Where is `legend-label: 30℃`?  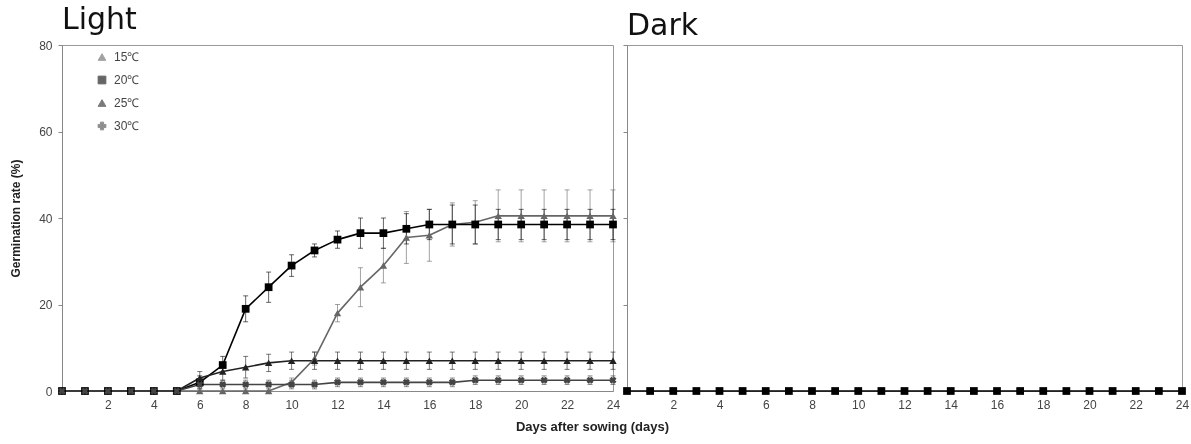 legend-label: 30℃ is located at coordinates (127, 126).